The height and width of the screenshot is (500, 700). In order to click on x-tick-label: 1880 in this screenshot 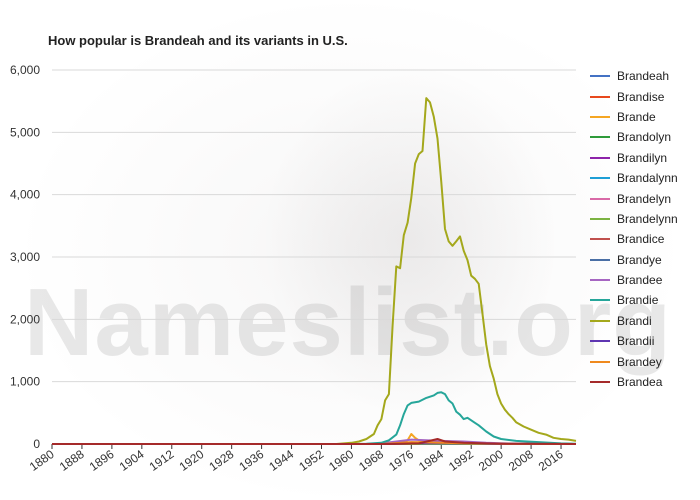, I will do `click(42, 460)`.